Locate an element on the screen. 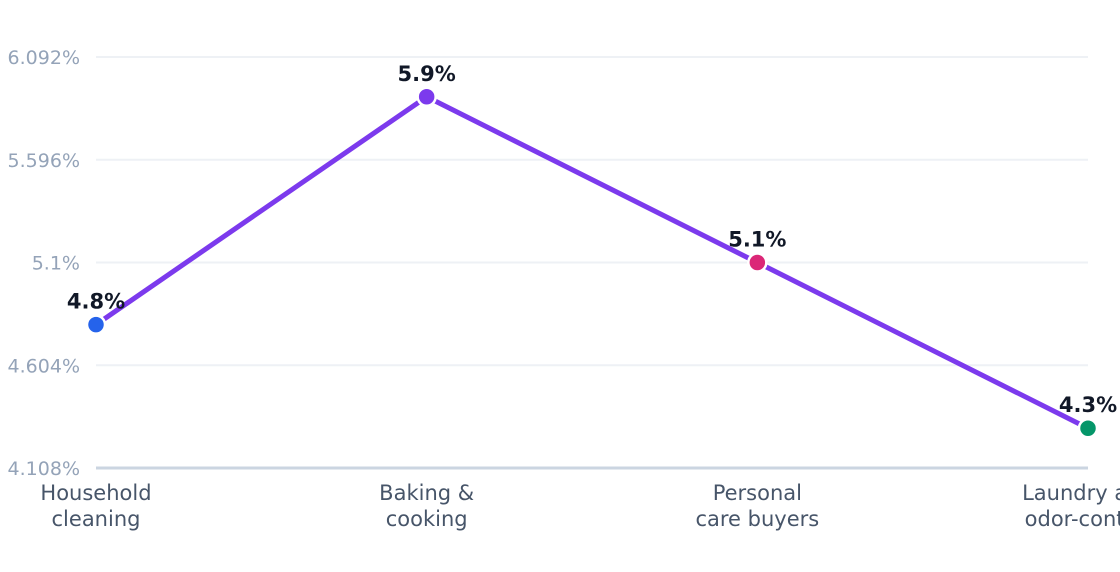 Image resolution: width=1120 pixels, height=572 pixels. x-tick-label: Personal care buyers is located at coordinates (757, 506).